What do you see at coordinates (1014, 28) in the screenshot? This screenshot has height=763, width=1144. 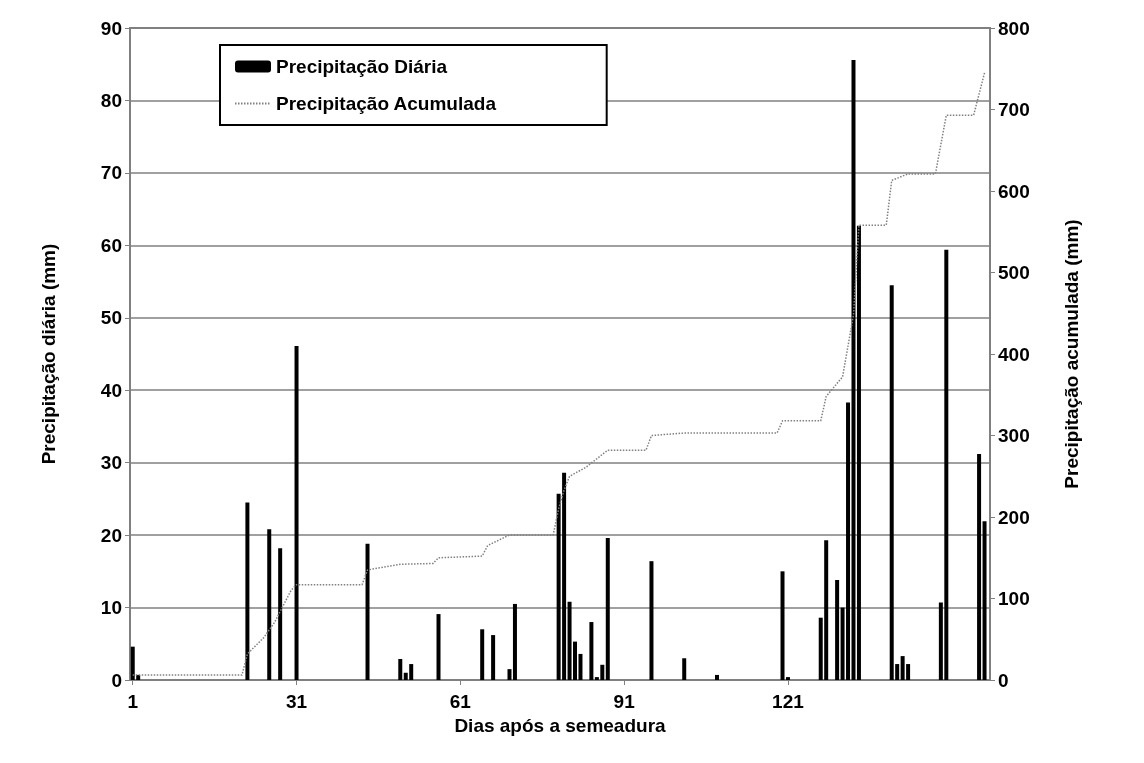 I see `y2-tick-label: 800` at bounding box center [1014, 28].